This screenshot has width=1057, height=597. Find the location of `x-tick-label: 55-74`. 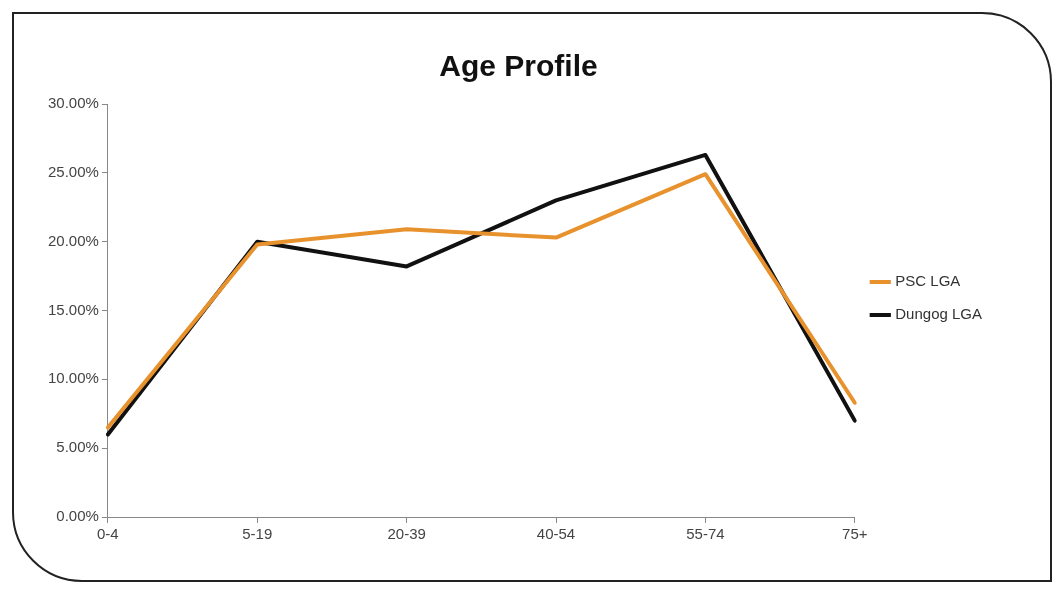

x-tick-label: 55-74 is located at coordinates (705, 534).